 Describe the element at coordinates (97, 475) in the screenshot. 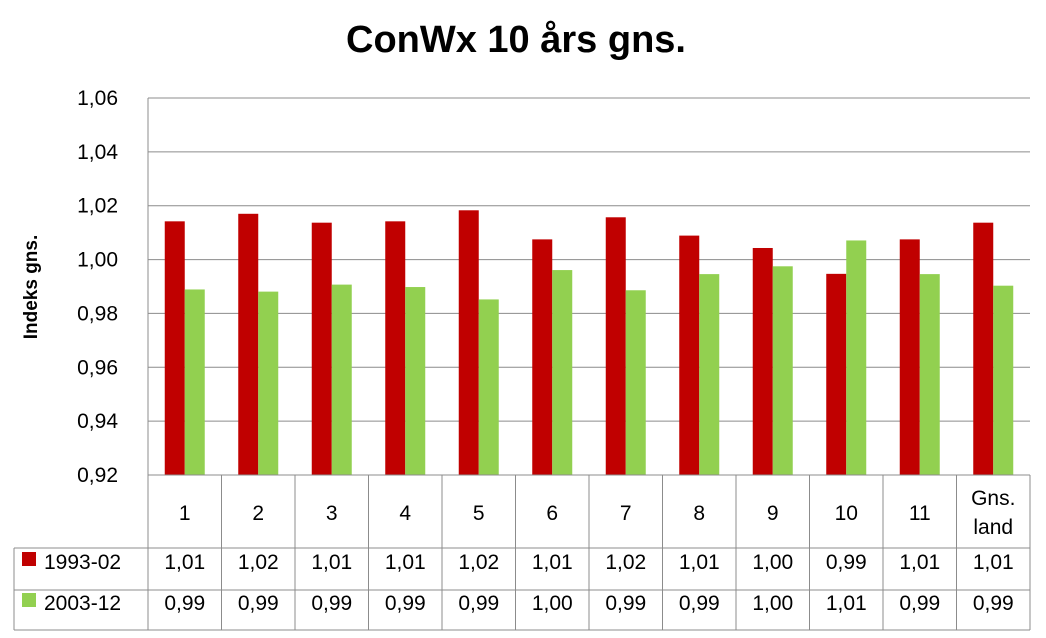

I see `y-tick-label: 0,92` at that location.